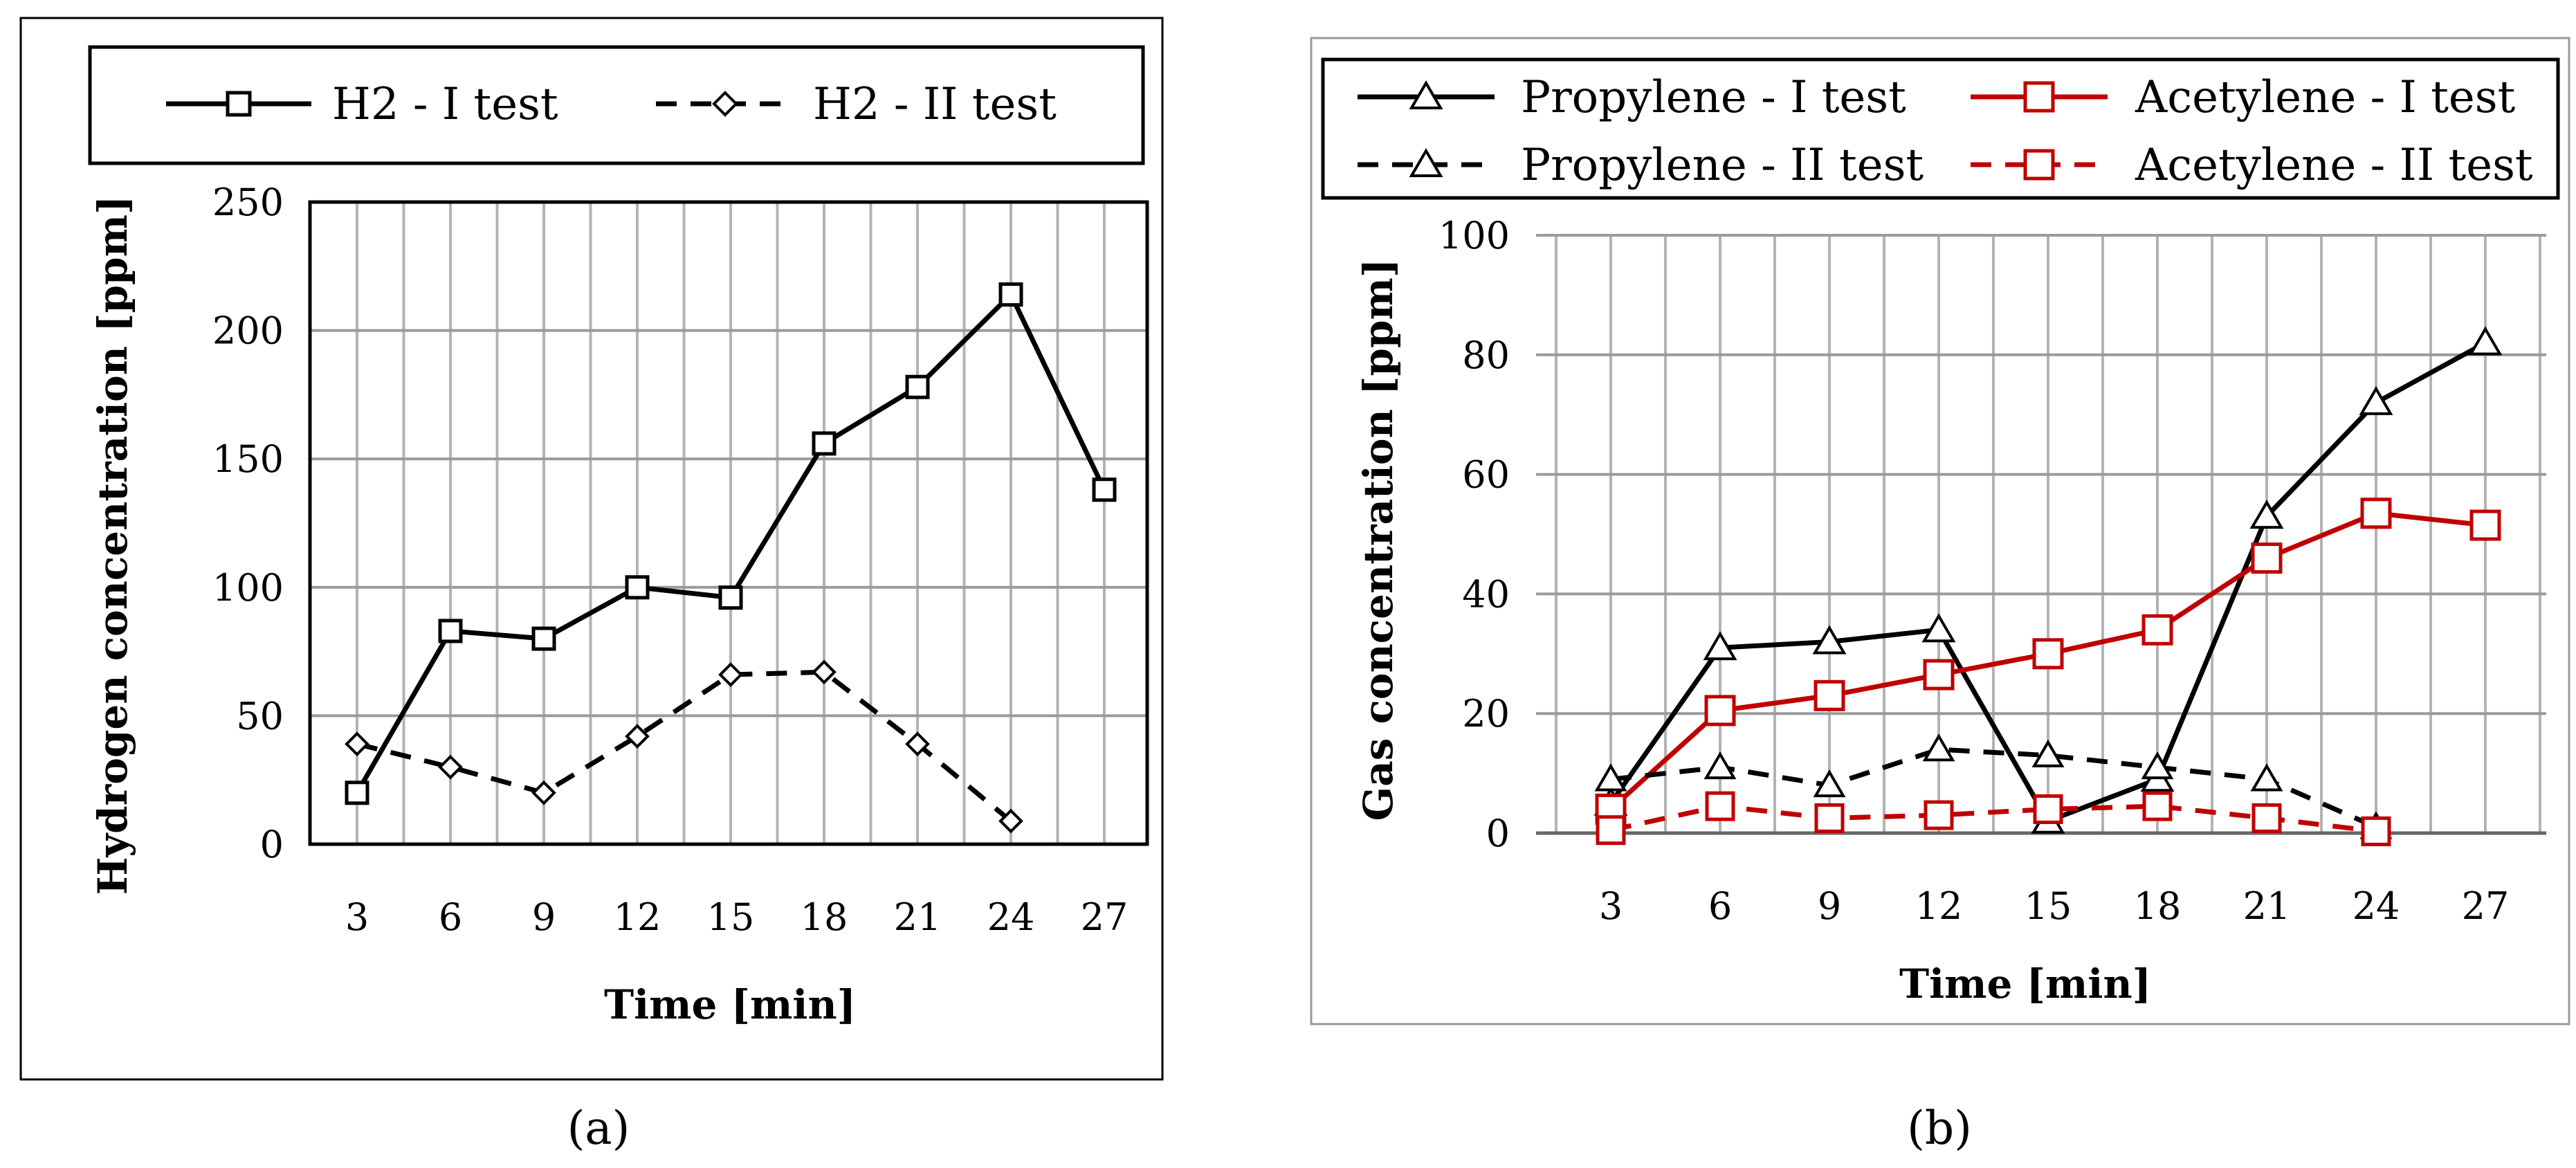 This screenshot has height=1168, width=2576. What do you see at coordinates (544, 917) in the screenshot?
I see `chart-a-xtick-label: 9` at bounding box center [544, 917].